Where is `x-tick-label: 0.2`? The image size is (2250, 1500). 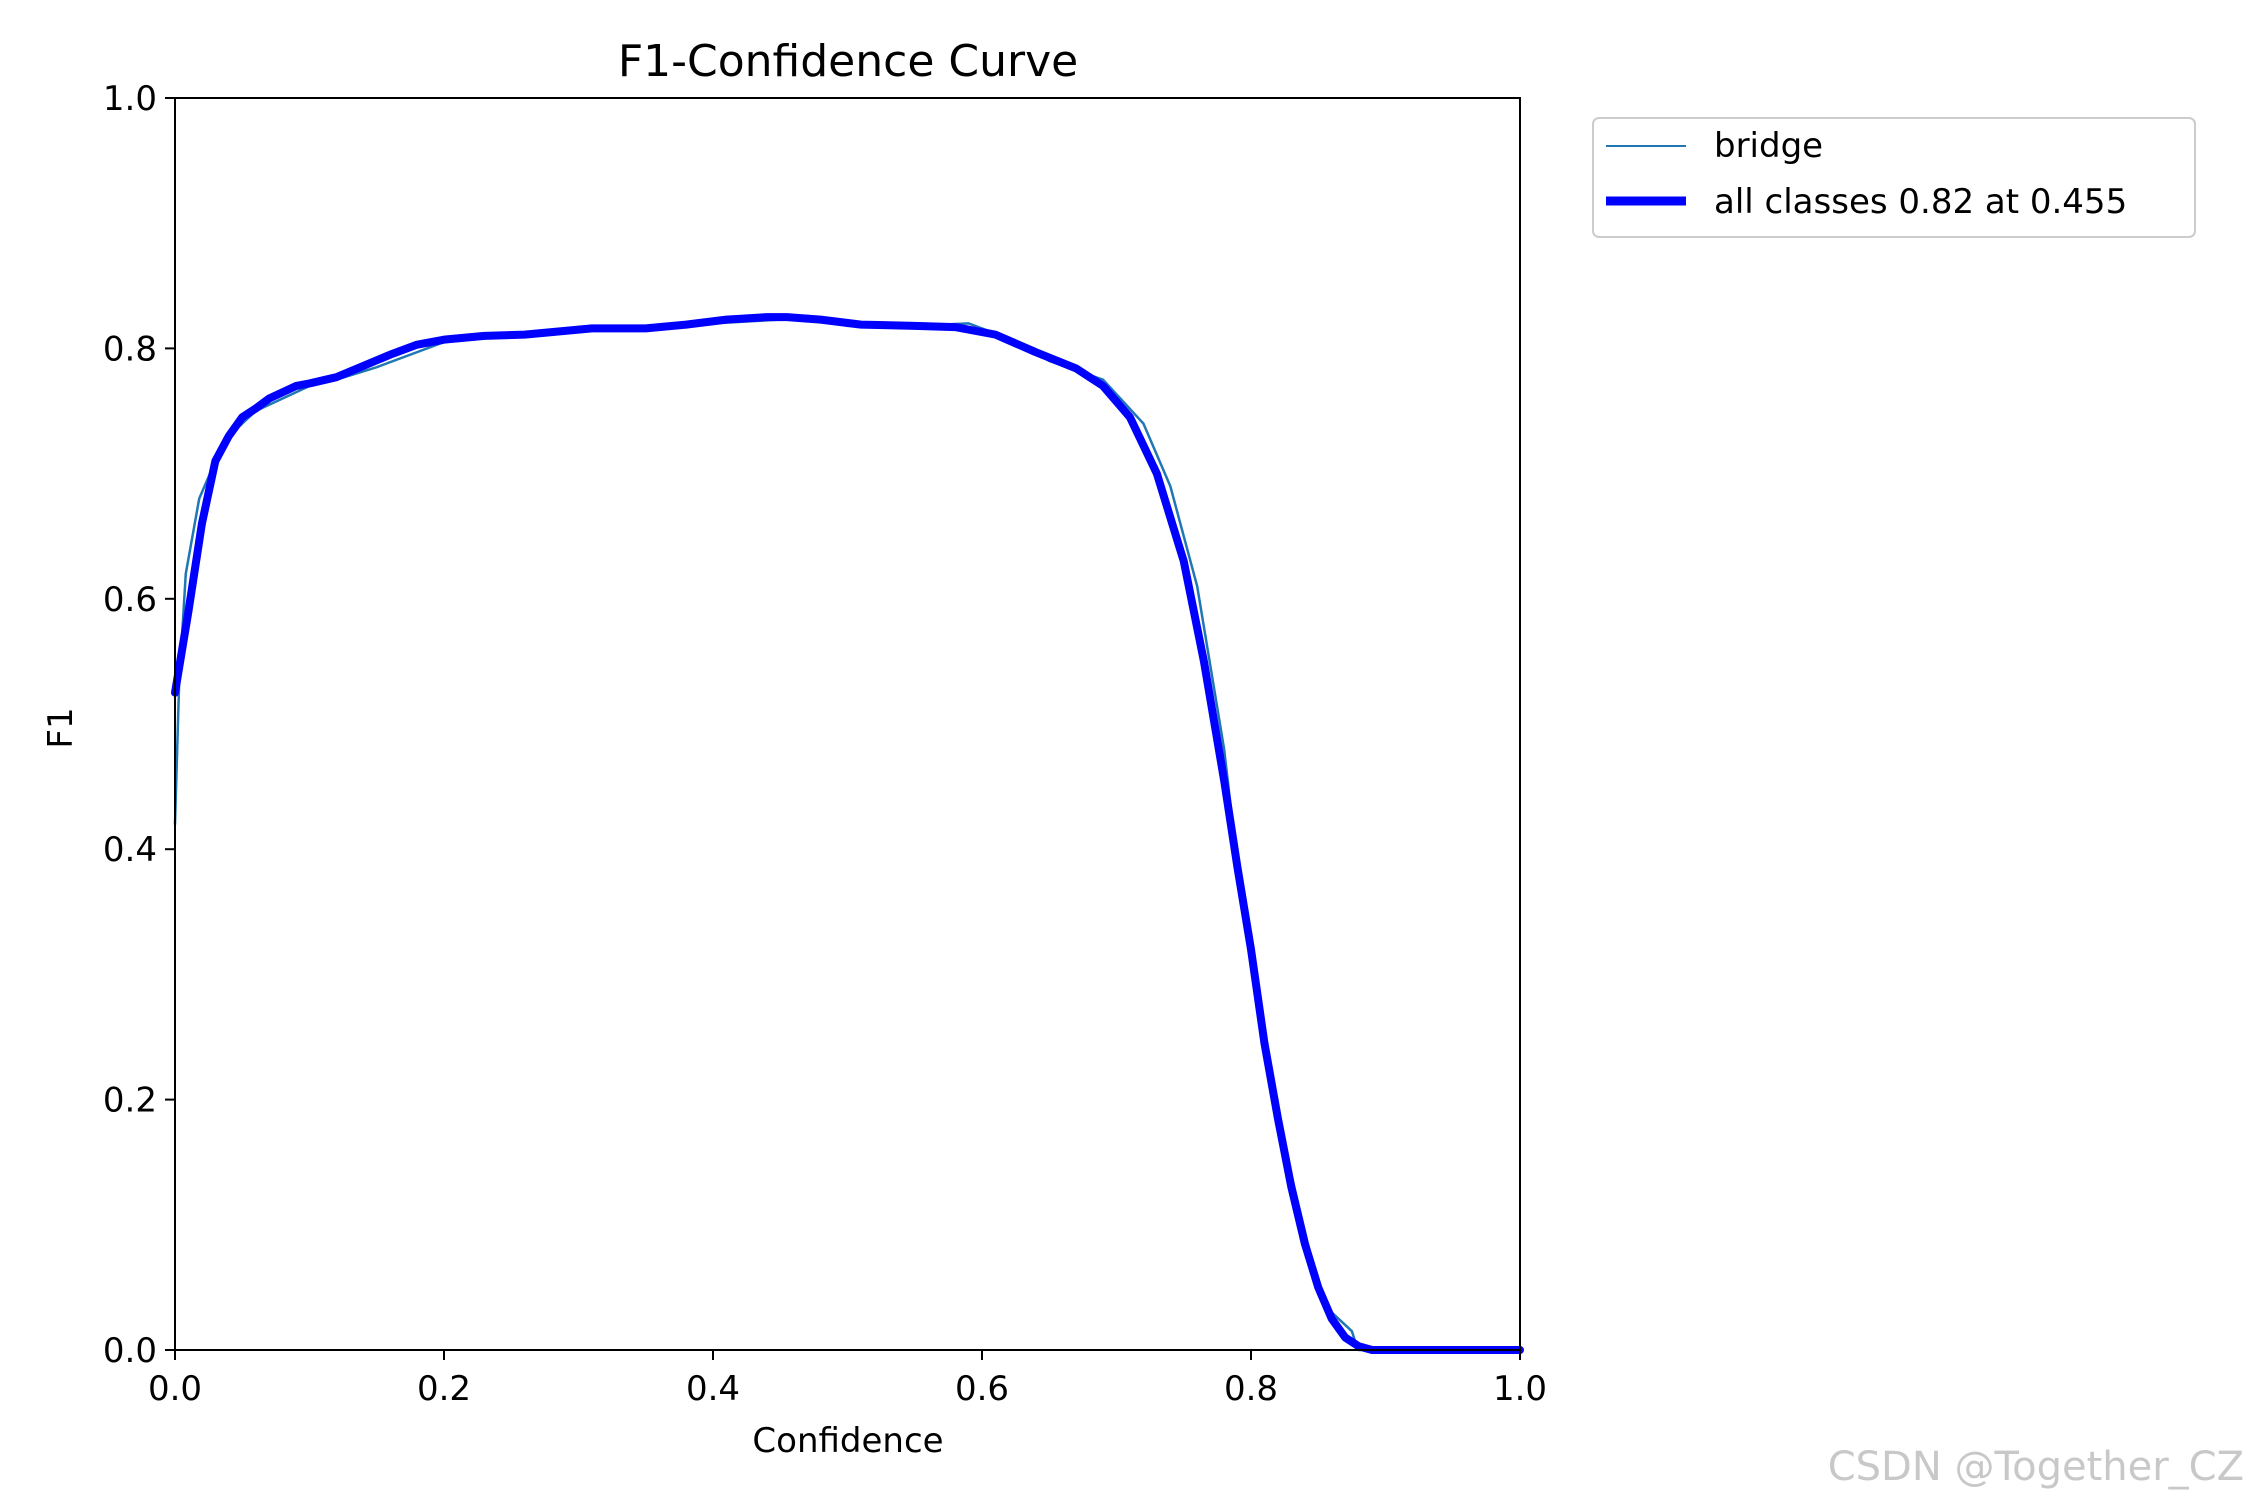
x-tick-label: 0.2 is located at coordinates (444, 1389).